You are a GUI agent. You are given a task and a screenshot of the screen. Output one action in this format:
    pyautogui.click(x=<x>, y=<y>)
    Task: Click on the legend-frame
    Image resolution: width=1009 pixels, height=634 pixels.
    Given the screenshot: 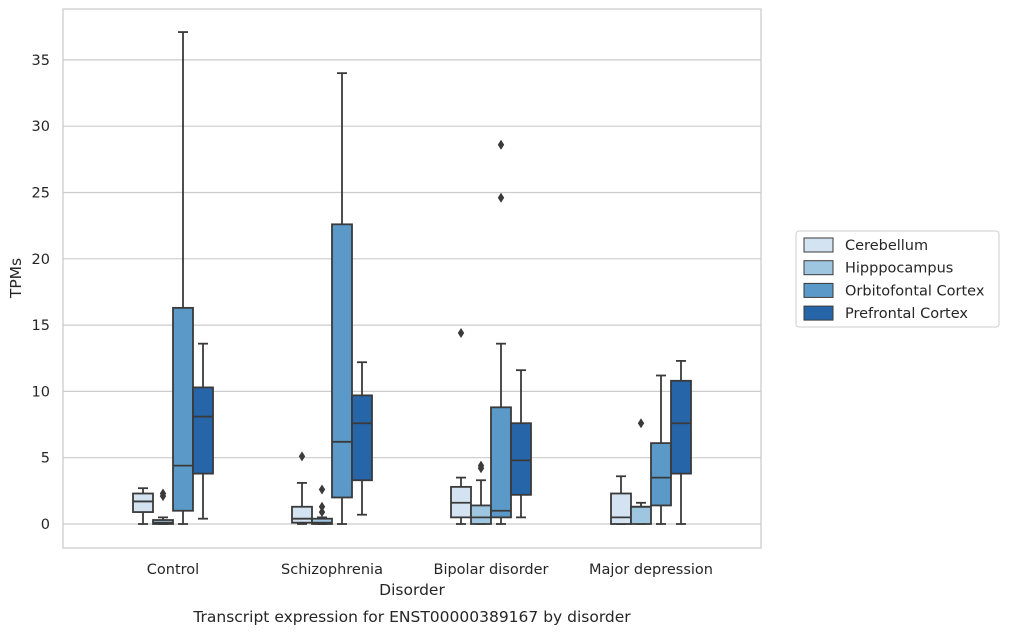 What is the action you would take?
    pyautogui.click(x=897, y=279)
    